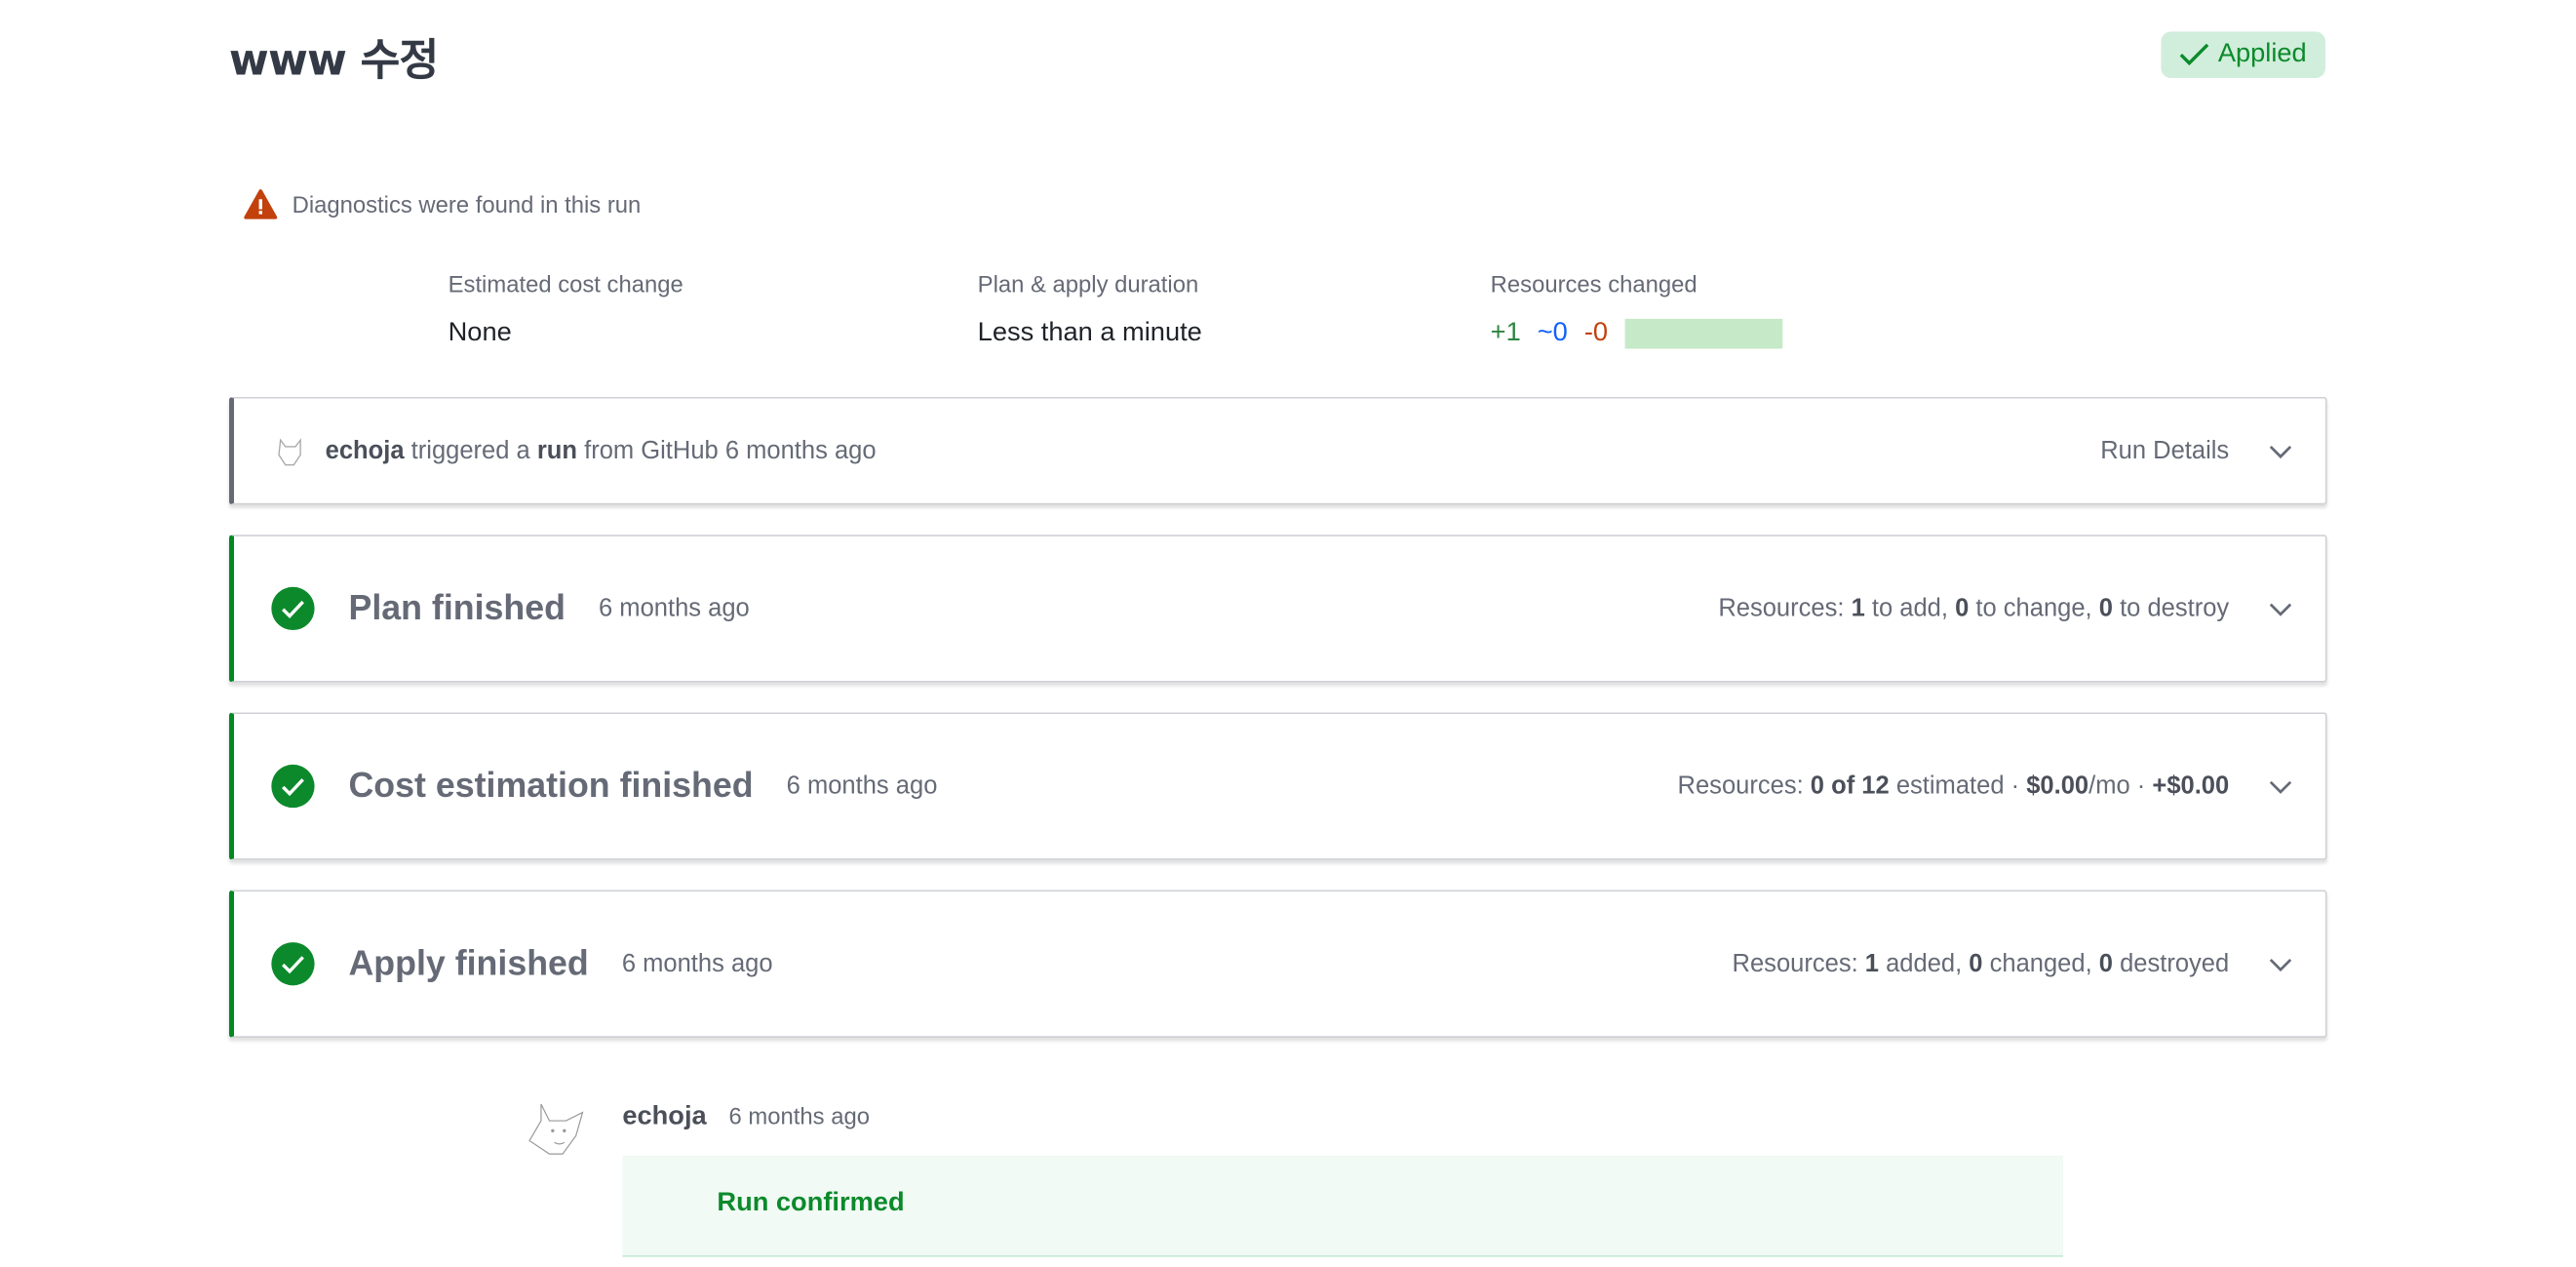 This screenshot has height=1267, width=2576. Describe the element at coordinates (2120, 786) in the screenshot. I see `summary-text: /mo ·` at that location.